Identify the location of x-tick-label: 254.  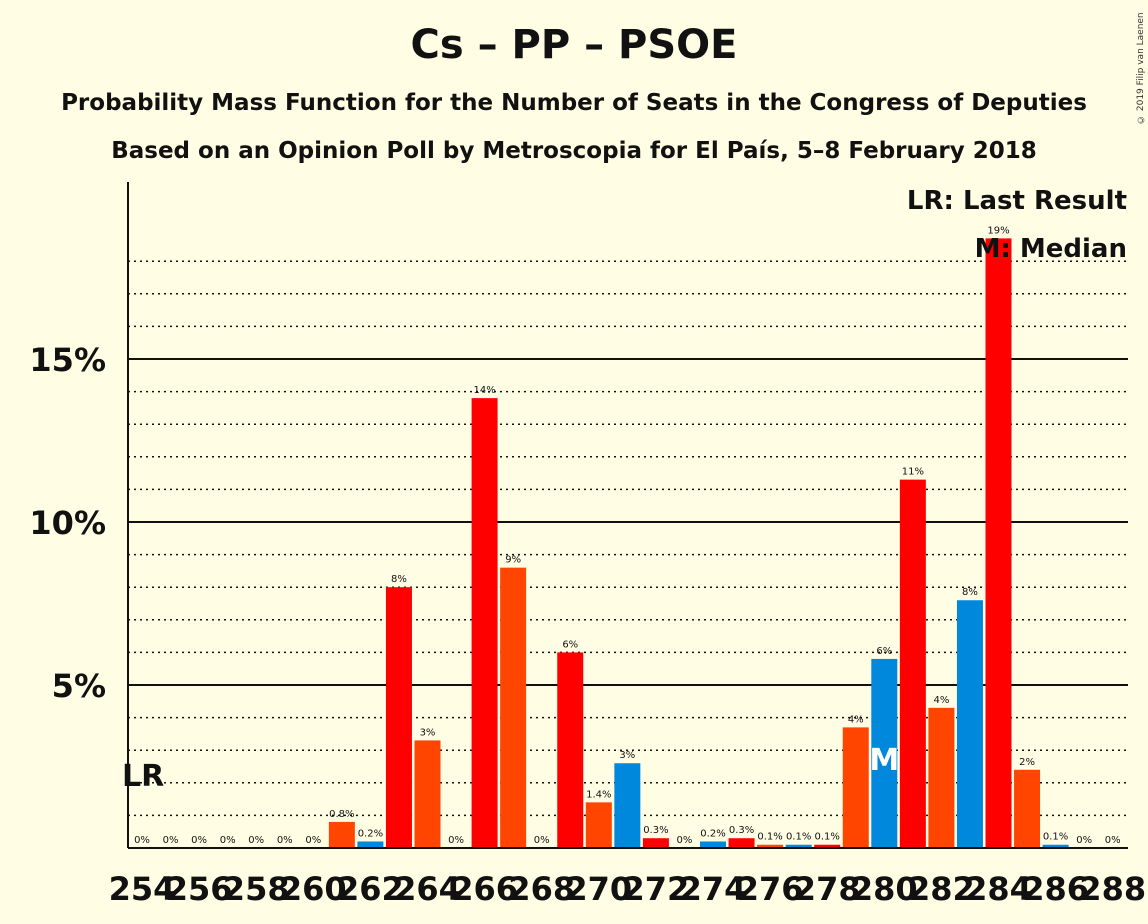
(142, 889).